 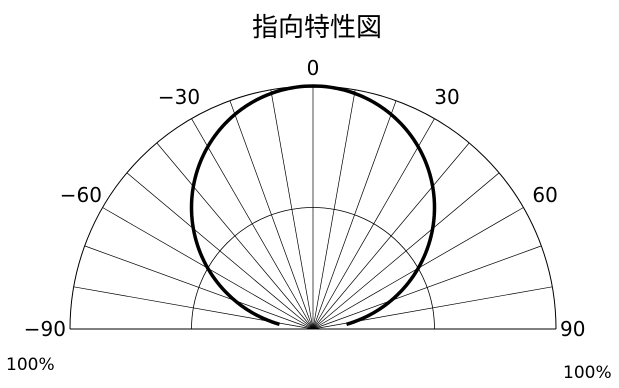 What do you see at coordinates (45, 329) in the screenshot?
I see `angle-tick-label: −90` at bounding box center [45, 329].